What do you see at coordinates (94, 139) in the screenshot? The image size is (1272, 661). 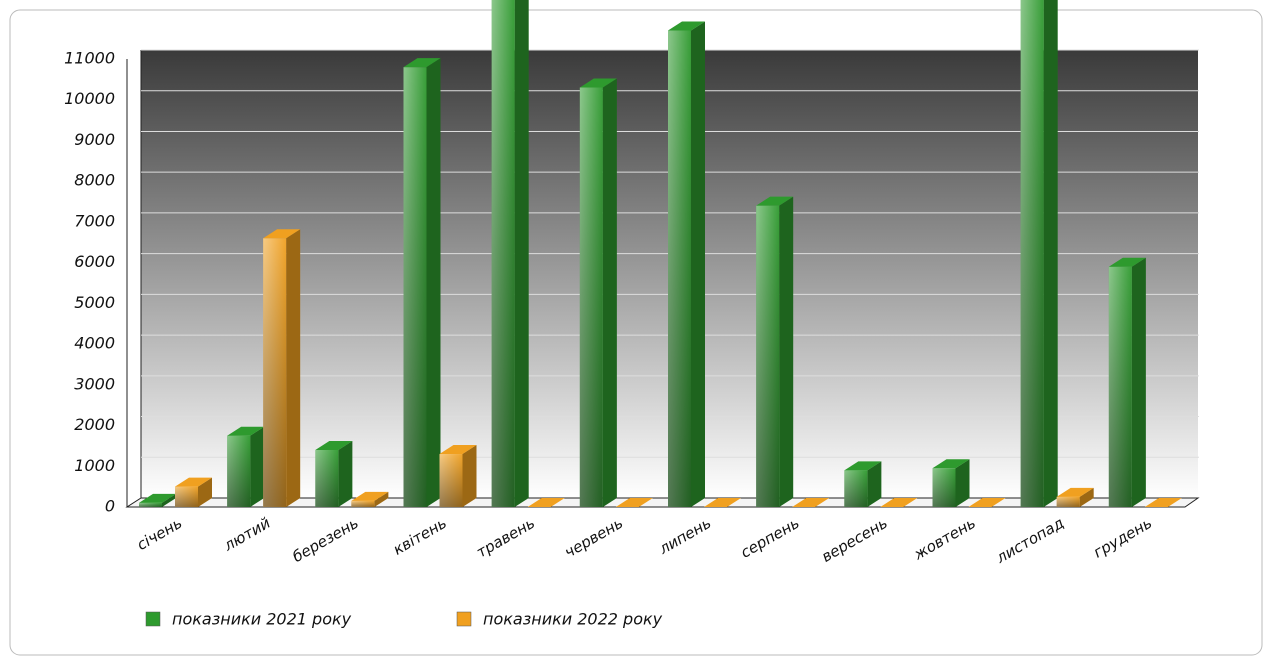 I see `y-tick-label: 9000` at bounding box center [94, 139].